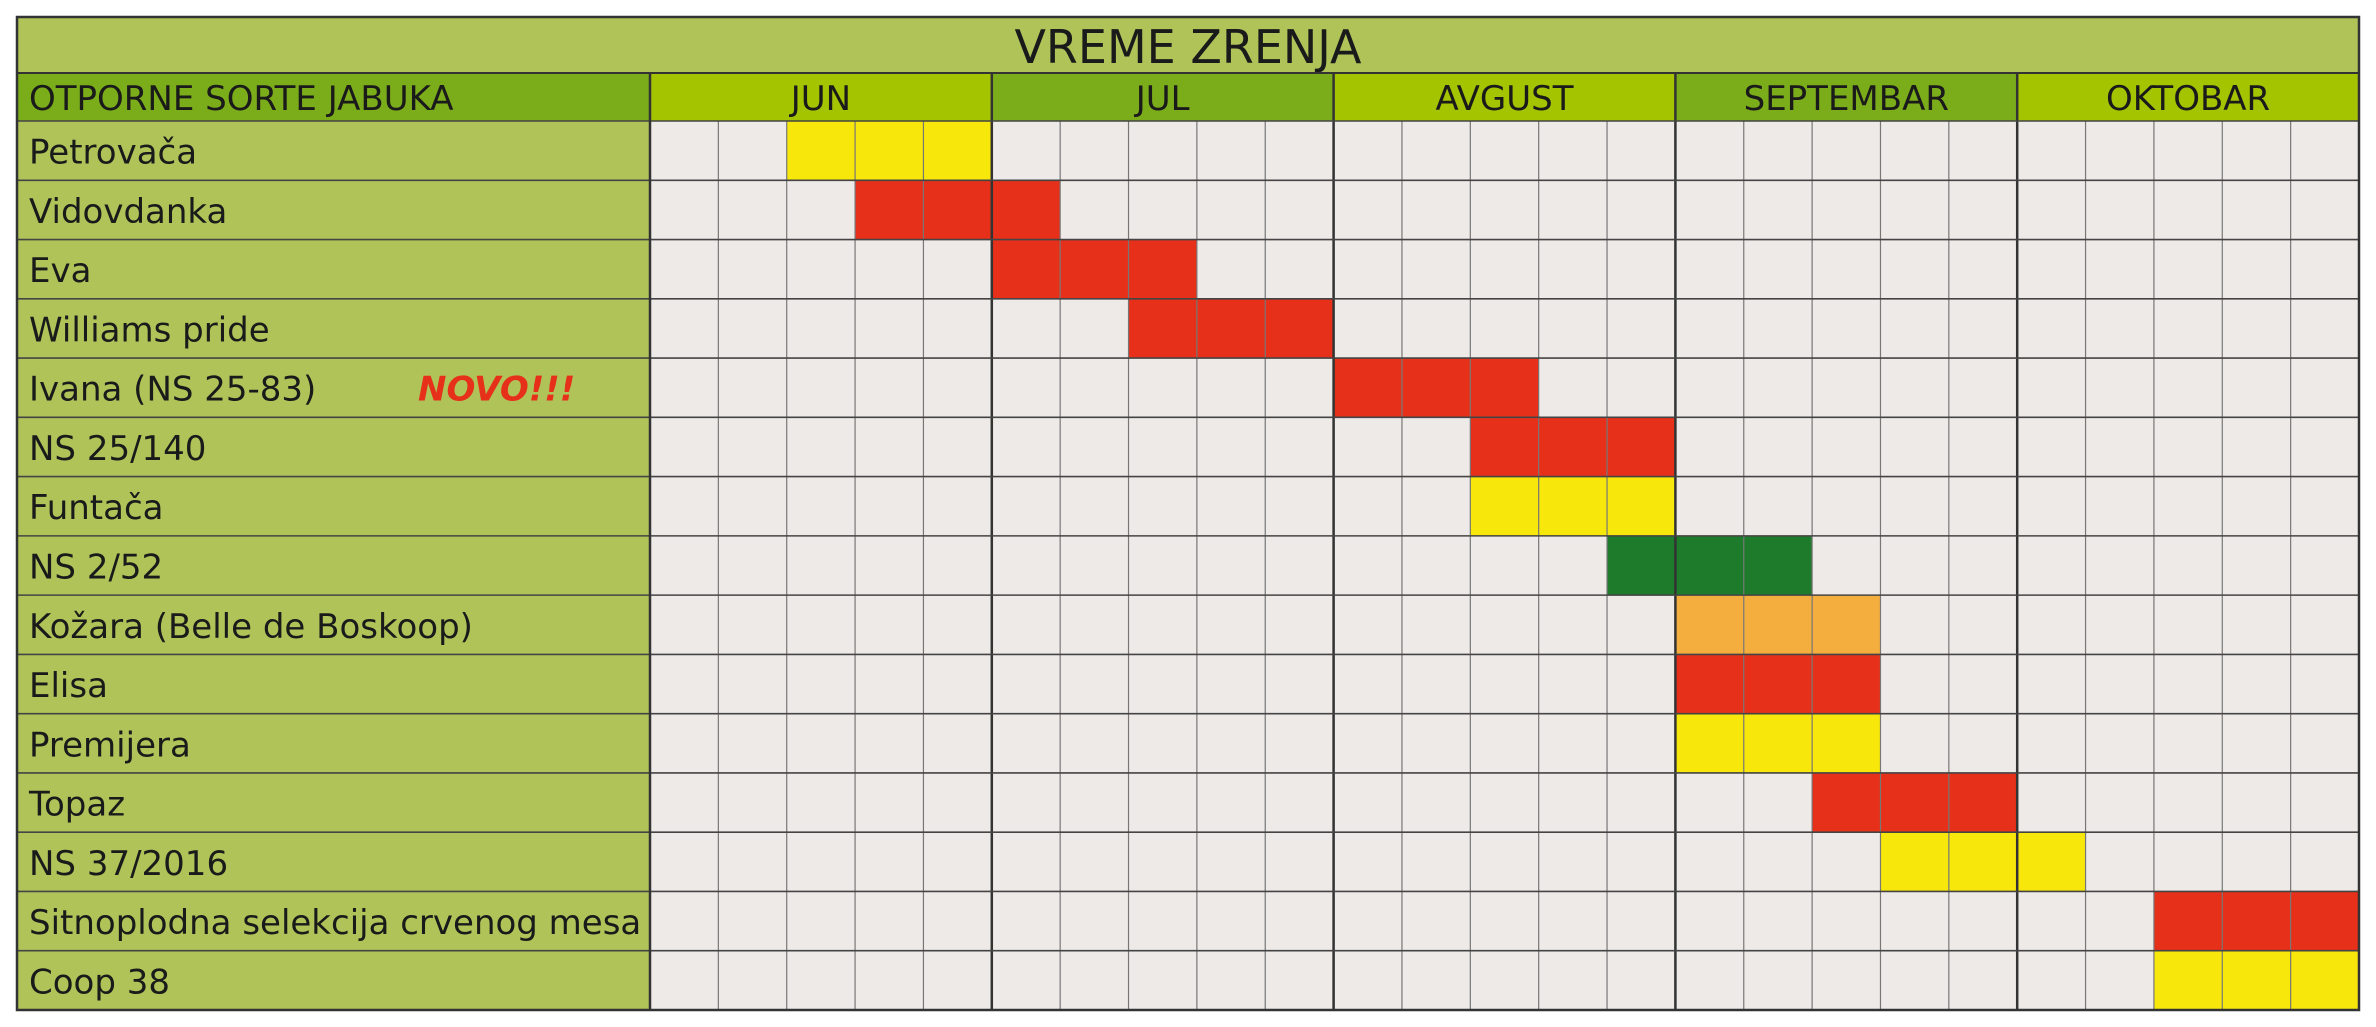 The height and width of the screenshot is (1027, 2376). Describe the element at coordinates (96, 568) in the screenshot. I see `variety-name: NS 2/52` at that location.